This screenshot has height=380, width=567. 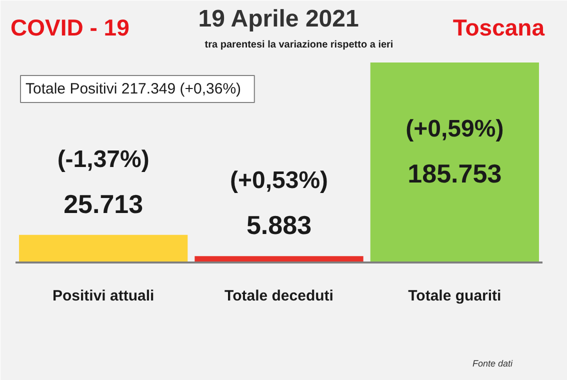 What do you see at coordinates (104, 203) in the screenshot?
I see `data-label: 25.713` at bounding box center [104, 203].